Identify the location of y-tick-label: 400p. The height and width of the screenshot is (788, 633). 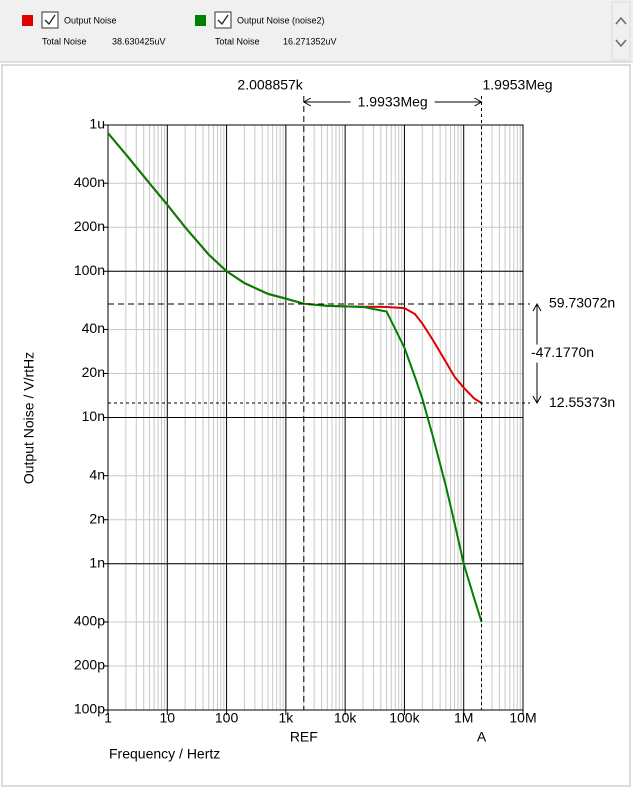
(89, 621).